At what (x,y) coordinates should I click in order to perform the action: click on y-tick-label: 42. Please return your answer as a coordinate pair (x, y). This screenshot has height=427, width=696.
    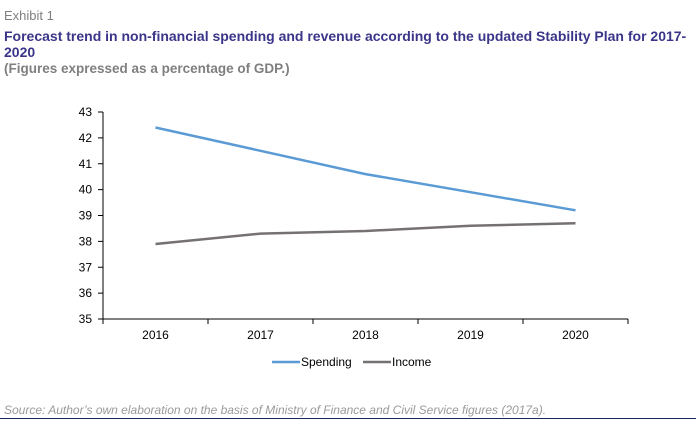
    Looking at the image, I should click on (86, 138).